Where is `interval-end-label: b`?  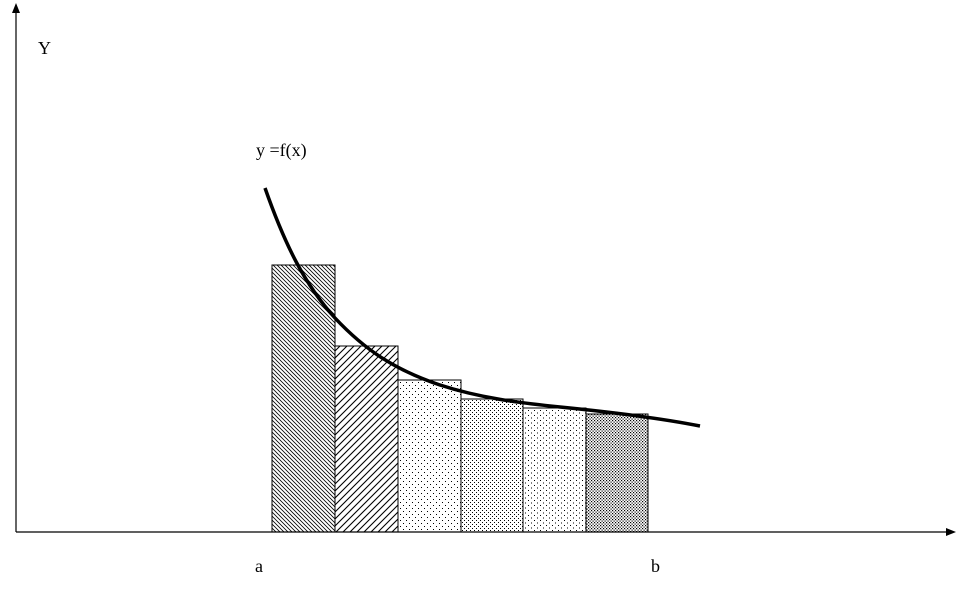
interval-end-label: b is located at coordinates (655, 566).